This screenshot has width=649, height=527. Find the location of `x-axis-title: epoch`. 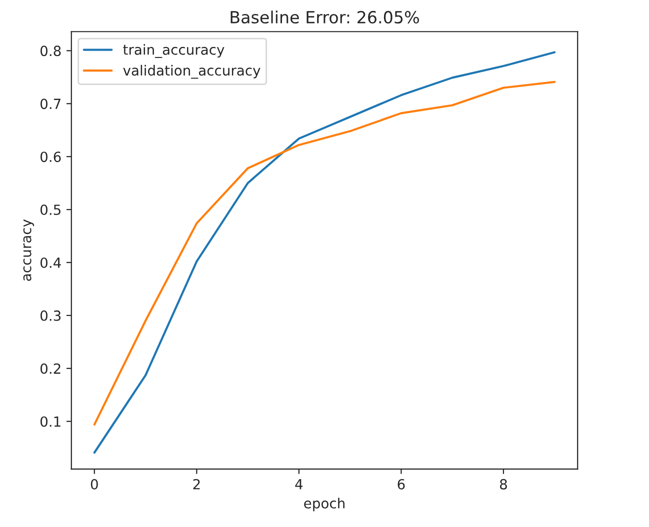

x-axis-title: epoch is located at coordinates (324, 505).